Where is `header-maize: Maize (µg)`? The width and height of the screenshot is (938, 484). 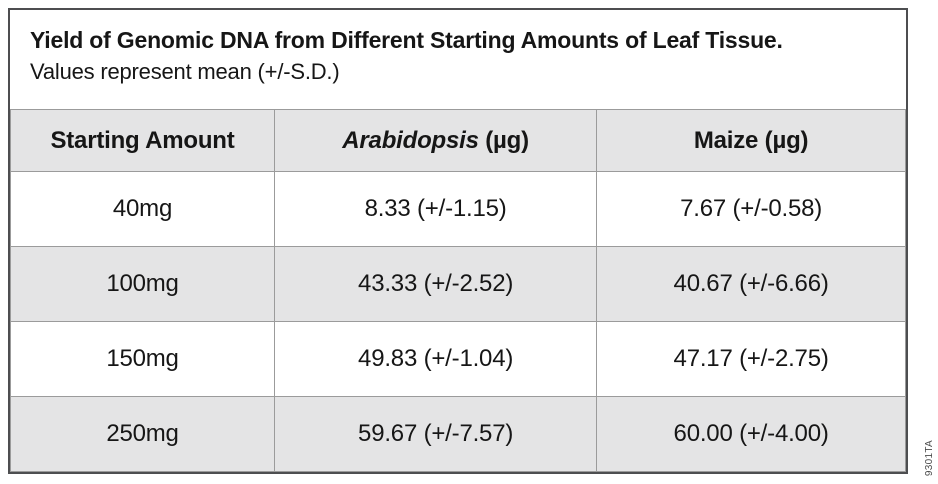
header-maize: Maize (µg) is located at coordinates (751, 140).